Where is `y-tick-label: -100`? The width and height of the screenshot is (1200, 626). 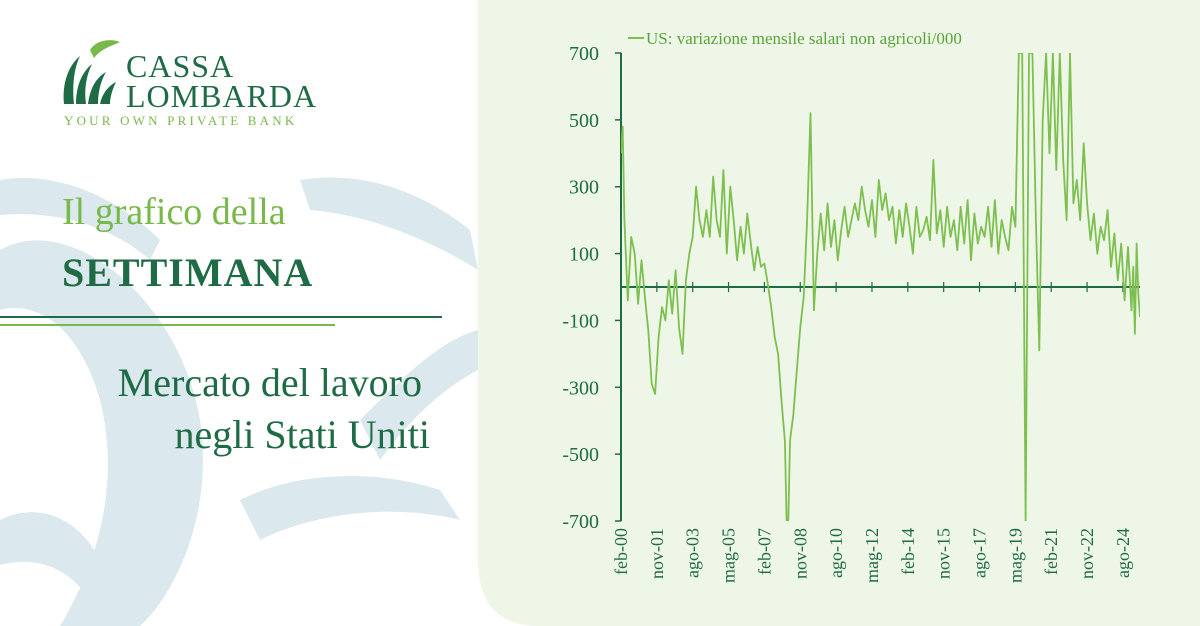
y-tick-label: -100 is located at coordinates (580, 321).